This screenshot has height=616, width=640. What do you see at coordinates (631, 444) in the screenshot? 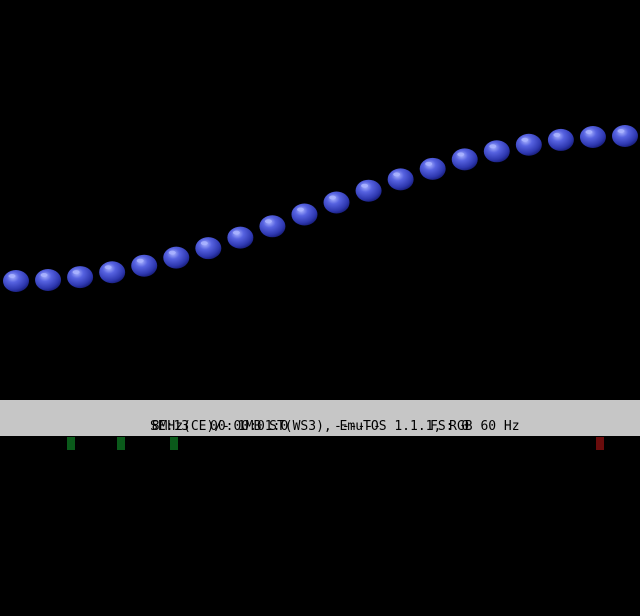
I see `record-label: REC:` at bounding box center [631, 444].